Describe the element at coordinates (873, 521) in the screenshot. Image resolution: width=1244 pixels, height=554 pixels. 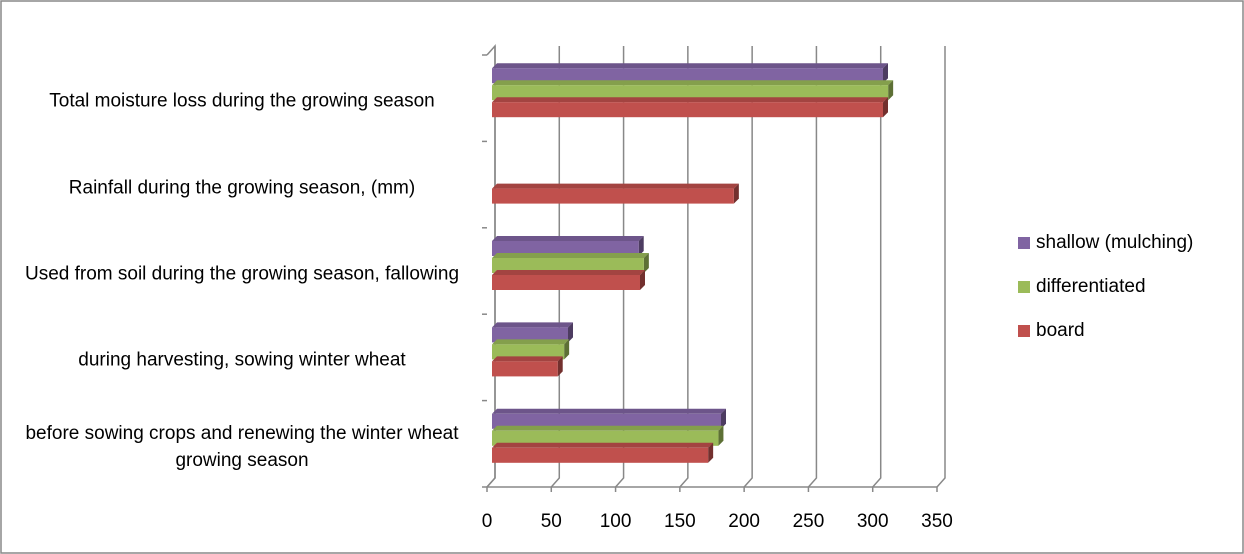
I see `x-tick-label: 300` at that location.